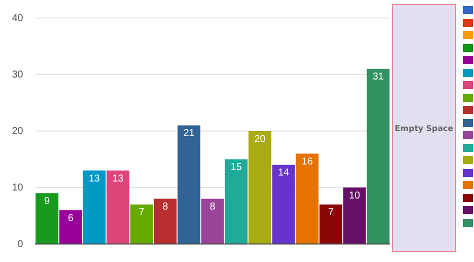 The height and width of the screenshot is (262, 474). Describe the element at coordinates (189, 134) in the screenshot. I see `data-label: 21` at that location.